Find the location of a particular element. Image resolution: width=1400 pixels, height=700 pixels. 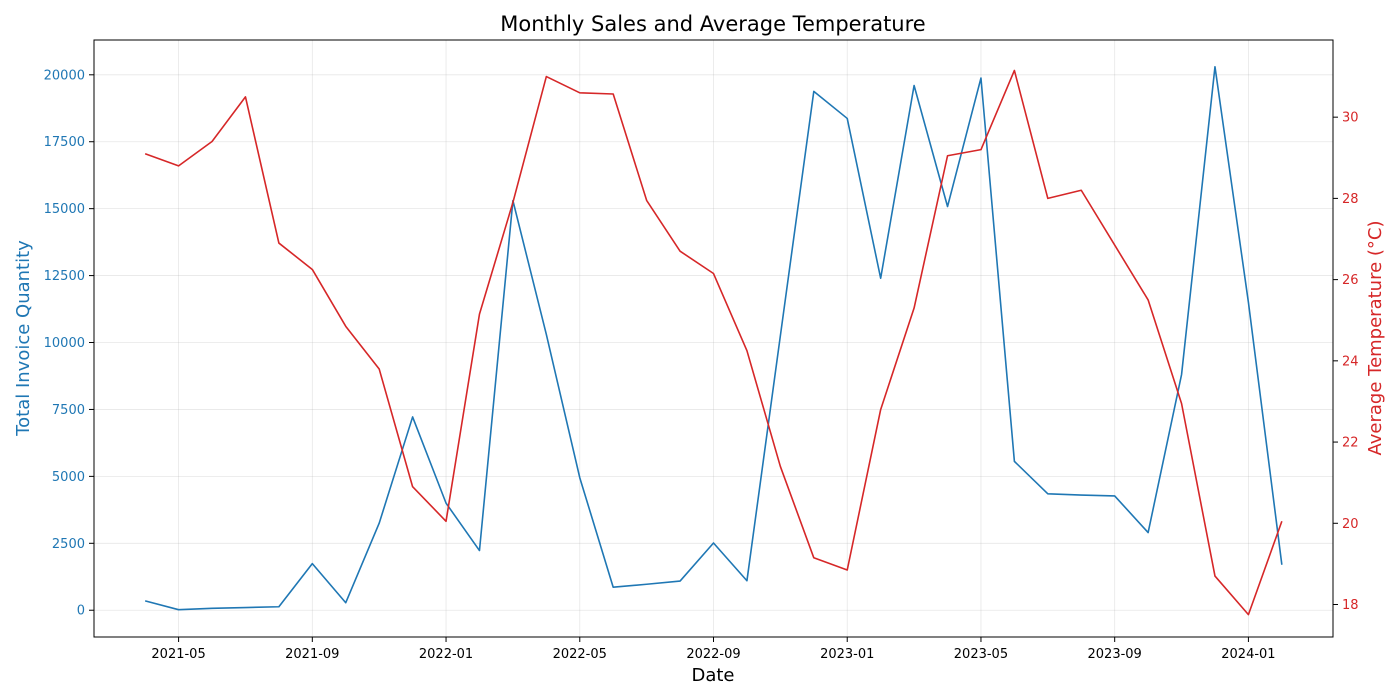

y-right-tick-label: 20 is located at coordinates (1350, 524).